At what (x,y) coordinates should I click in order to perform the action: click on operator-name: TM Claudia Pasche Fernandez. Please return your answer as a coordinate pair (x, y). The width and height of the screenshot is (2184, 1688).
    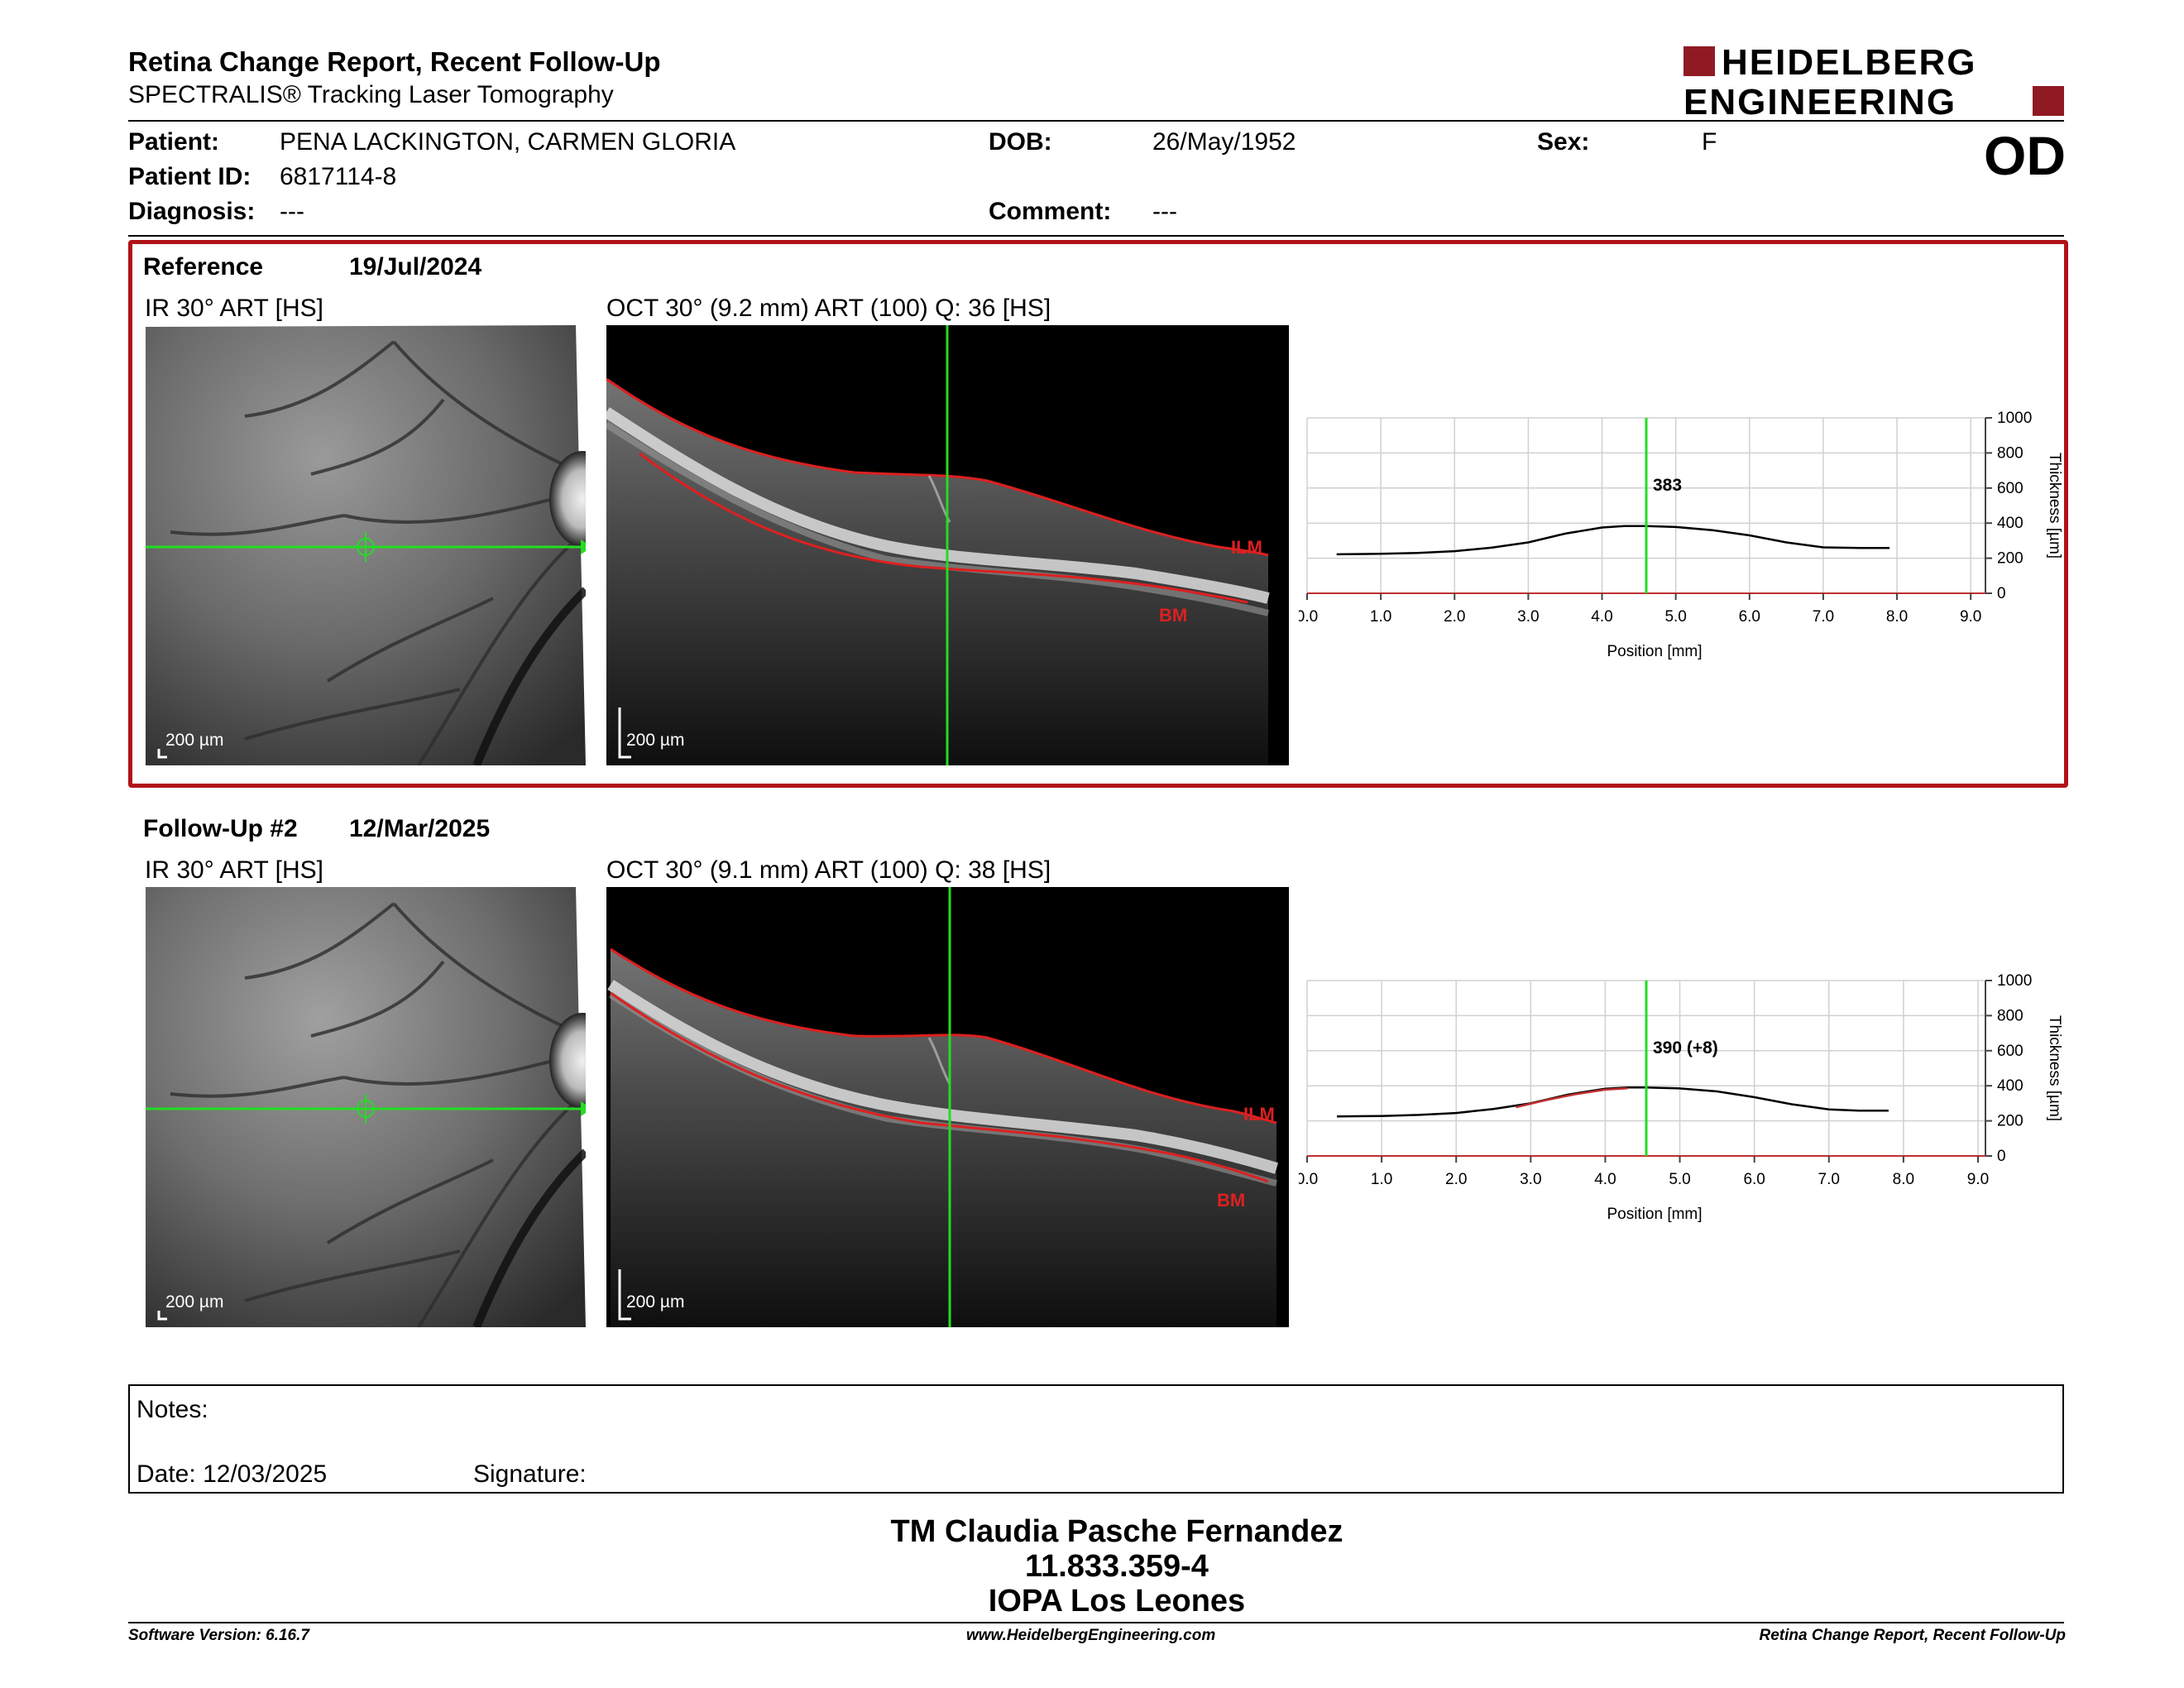
    Looking at the image, I should click on (1116, 1531).